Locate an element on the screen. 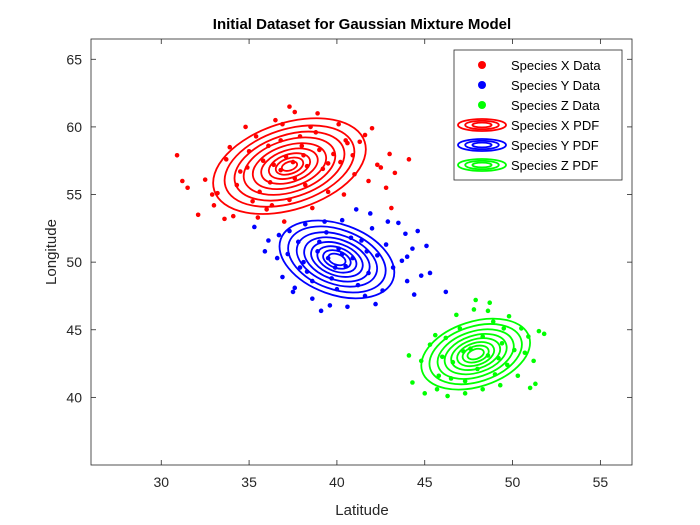 Image resolution: width=700 pixels, height=525 pixels. x-tick-label: 35 is located at coordinates (249, 482).